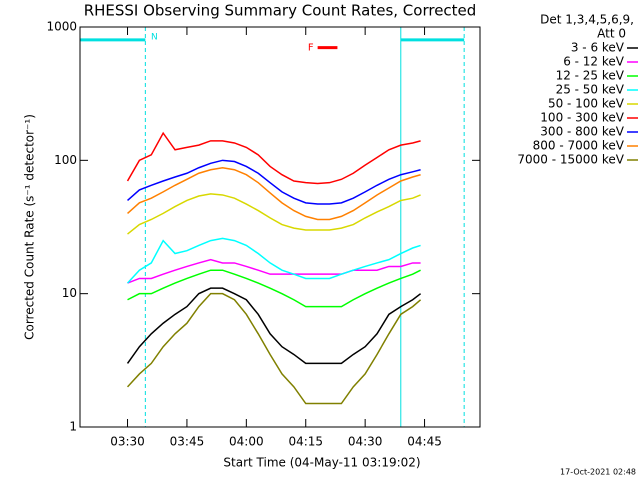  I want to click on legend-label: 7000 - 15000 keV, so click(570, 160).